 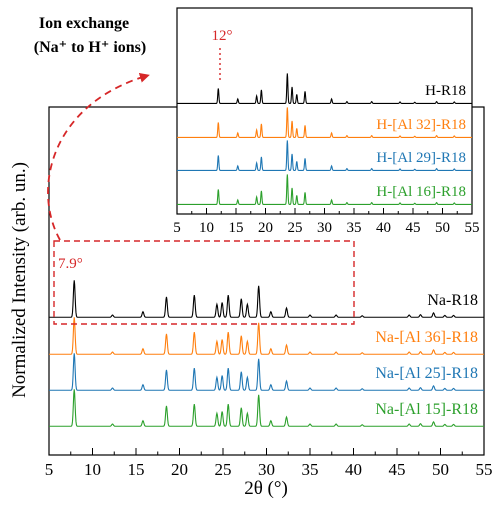 What do you see at coordinates (426, 337) in the screenshot?
I see `series-label: Na-[Al 36]-R18` at bounding box center [426, 337].